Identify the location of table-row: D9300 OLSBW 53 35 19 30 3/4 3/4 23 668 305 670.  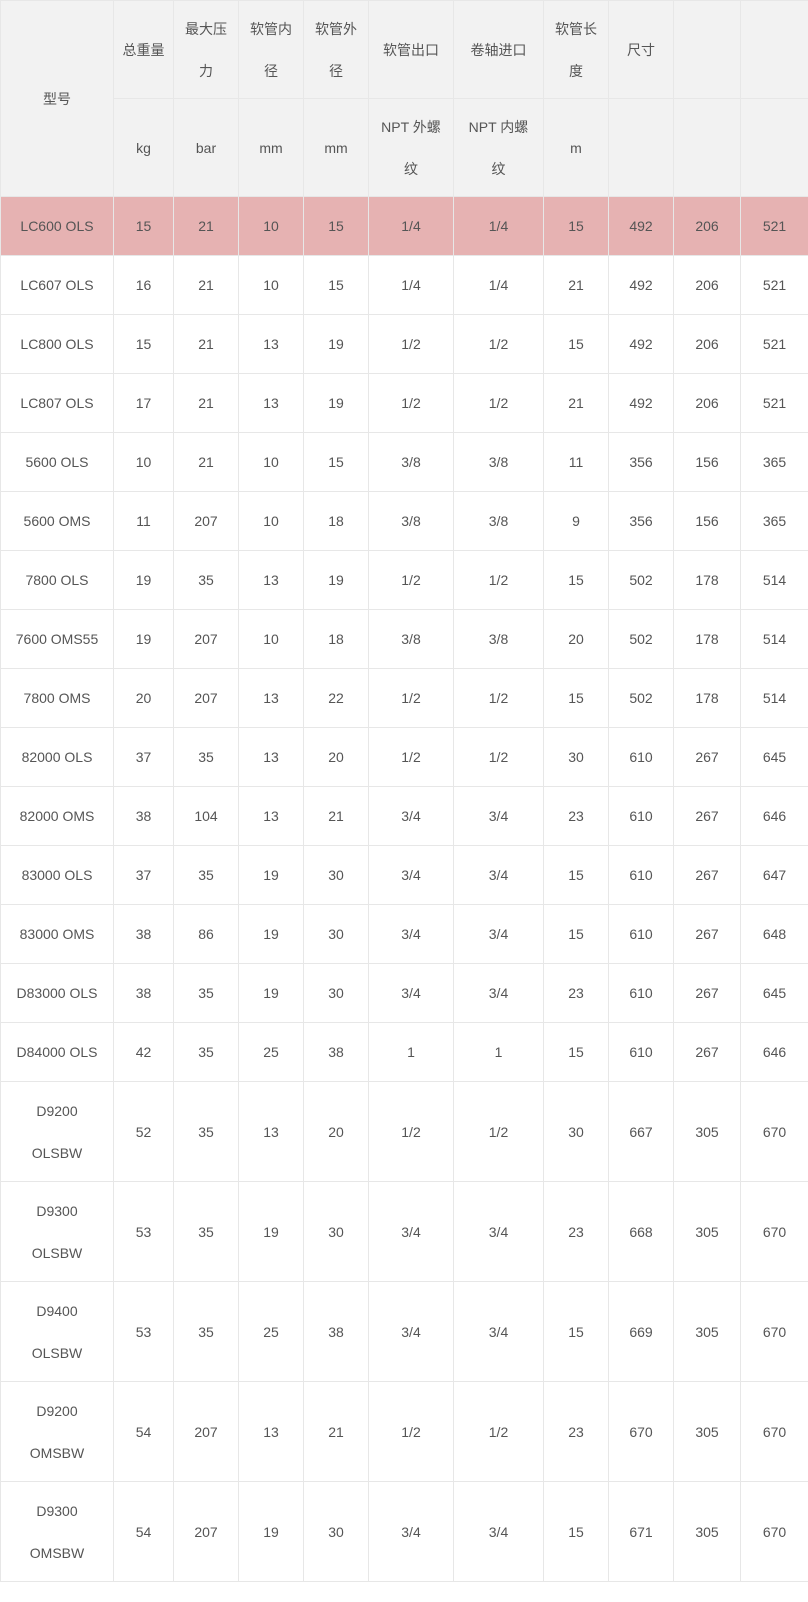
(404, 1231).